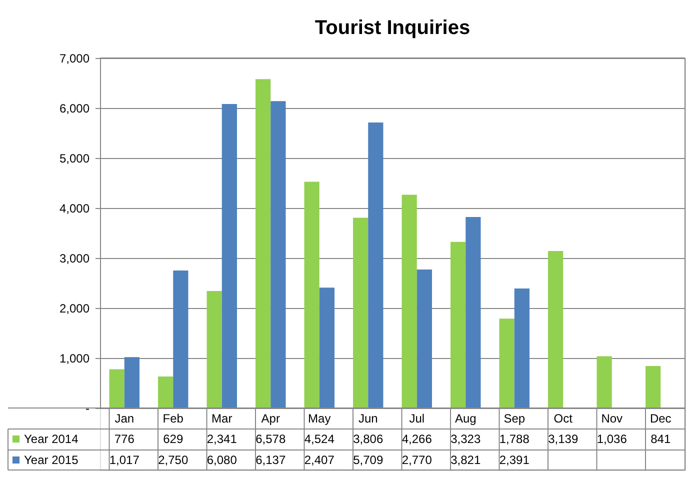 The height and width of the screenshot is (481, 699). Describe the element at coordinates (465, 419) in the screenshot. I see `x-tick-label: Aug` at that location.